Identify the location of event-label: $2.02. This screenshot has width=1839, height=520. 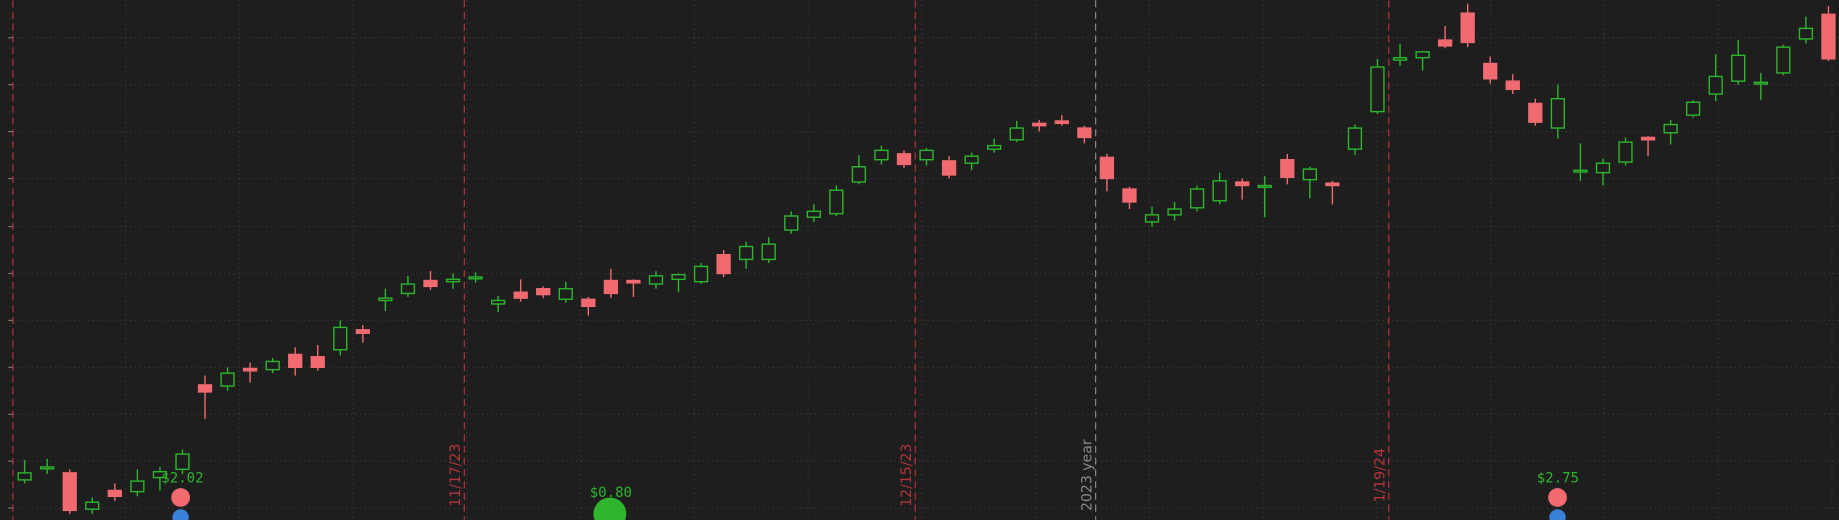
(182, 479).